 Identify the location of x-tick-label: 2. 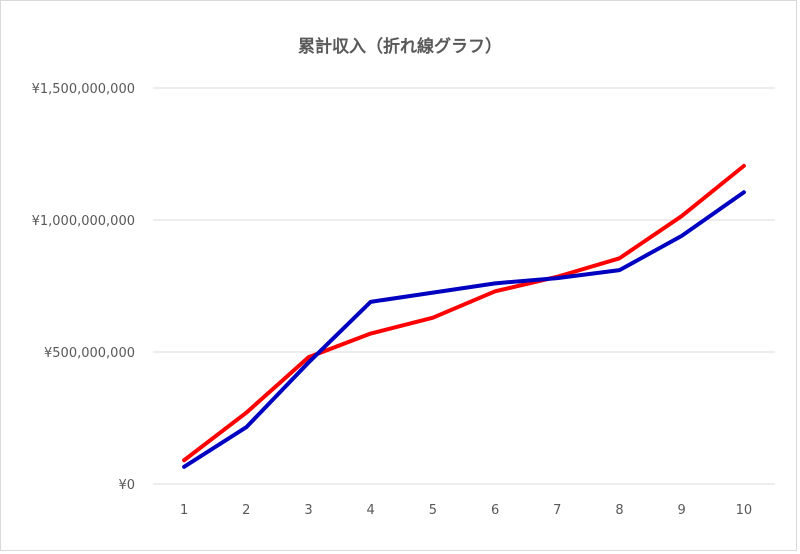
(246, 510).